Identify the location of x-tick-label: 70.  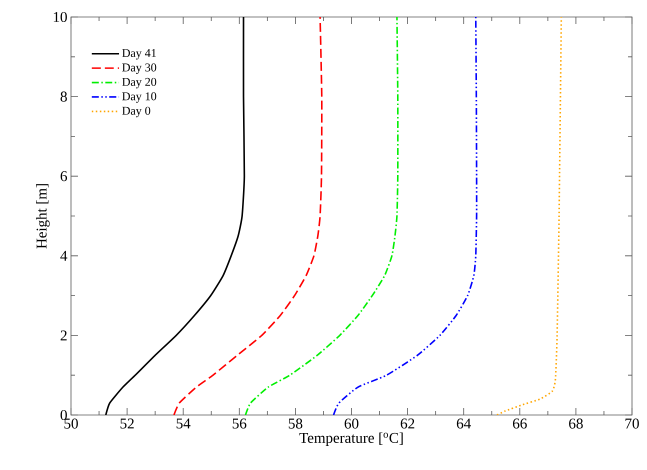
(632, 423).